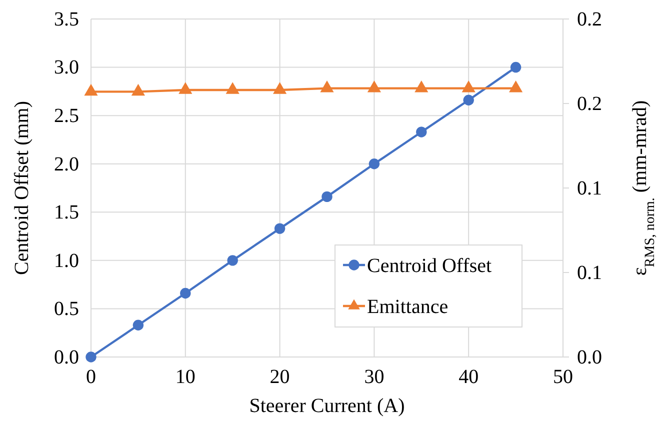  What do you see at coordinates (374, 377) in the screenshot?
I see `x-tick-label: 30` at bounding box center [374, 377].